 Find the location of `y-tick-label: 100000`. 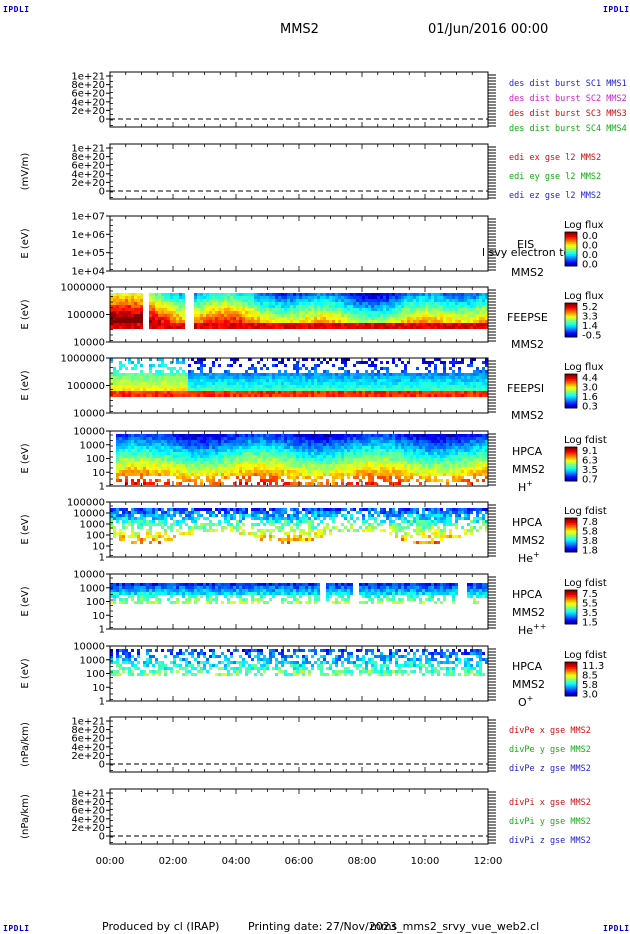

y-tick-label: 100000 is located at coordinates (86, 315).